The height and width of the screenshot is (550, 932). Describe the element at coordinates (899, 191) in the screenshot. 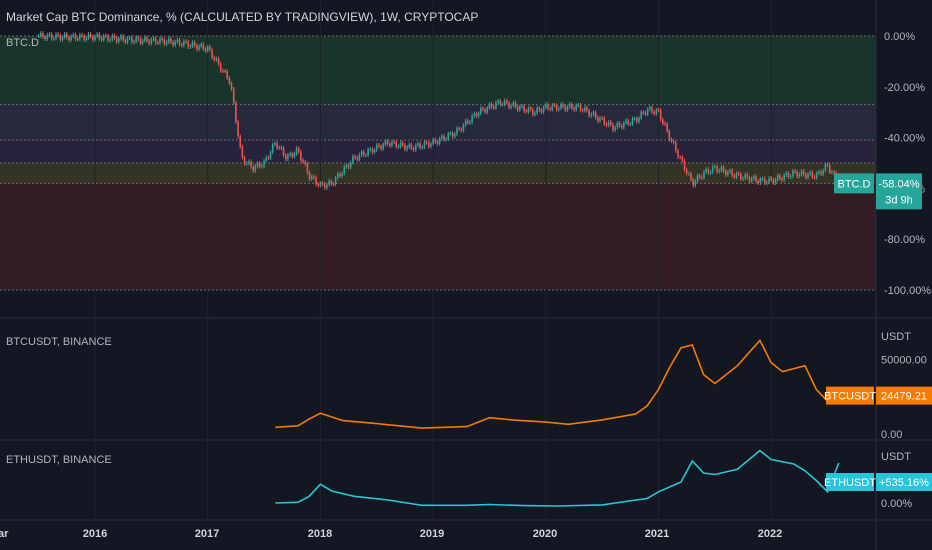

I see `btcd-value-tag` at that location.